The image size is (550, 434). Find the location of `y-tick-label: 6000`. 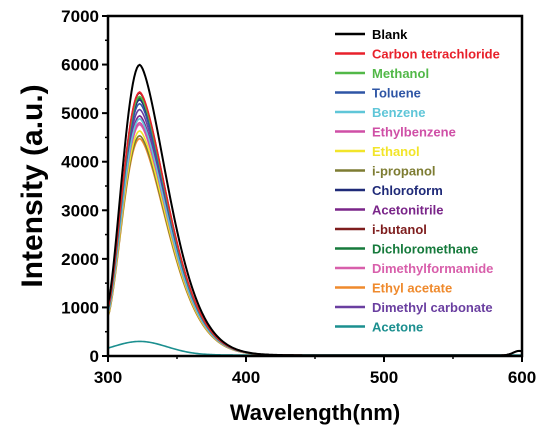

y-tick-label: 6000 is located at coordinates (80, 65).